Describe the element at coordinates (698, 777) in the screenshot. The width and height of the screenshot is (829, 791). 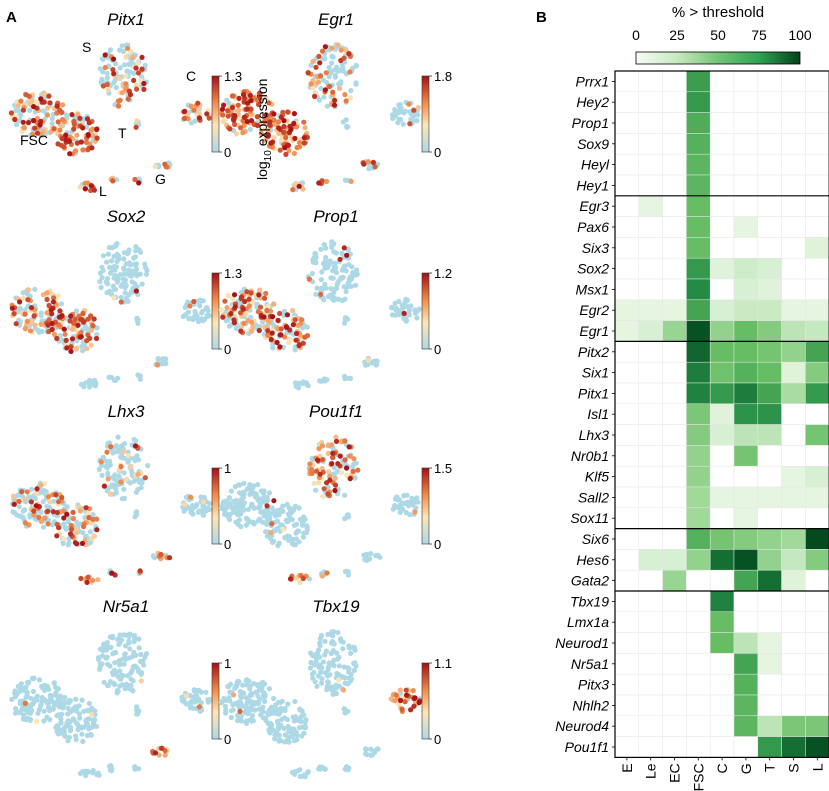
I see `column-label: FSC` at that location.